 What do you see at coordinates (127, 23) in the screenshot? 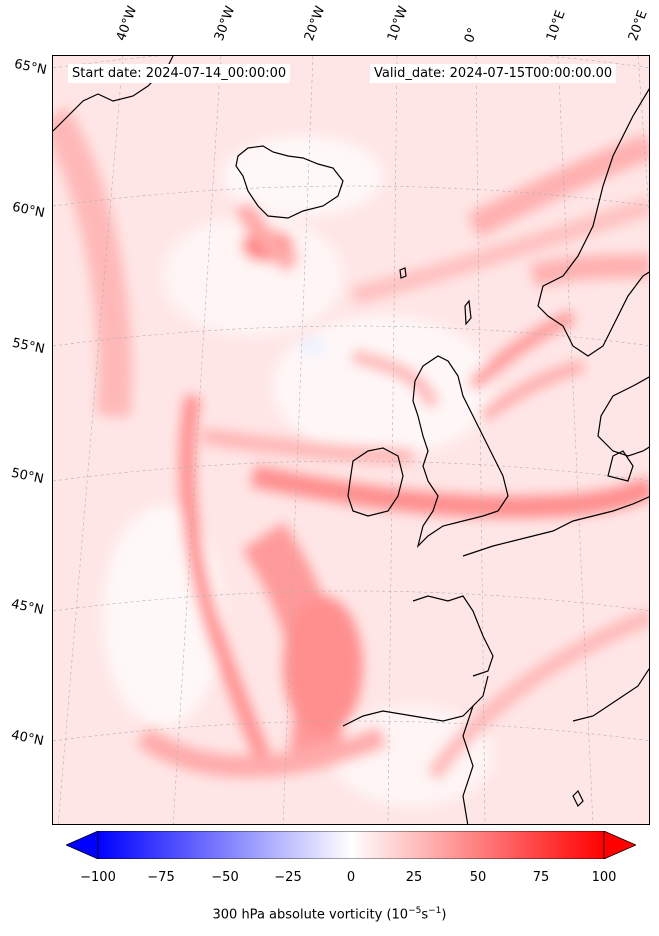
I see `lon-label-40w: 40°W` at bounding box center [127, 23].